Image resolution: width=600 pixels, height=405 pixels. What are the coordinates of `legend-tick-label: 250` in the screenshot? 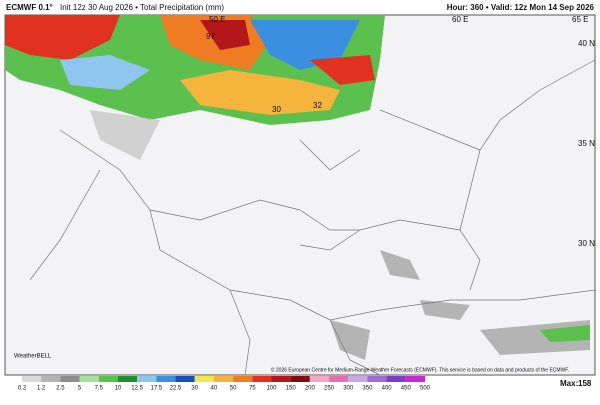 It's located at (329, 389).